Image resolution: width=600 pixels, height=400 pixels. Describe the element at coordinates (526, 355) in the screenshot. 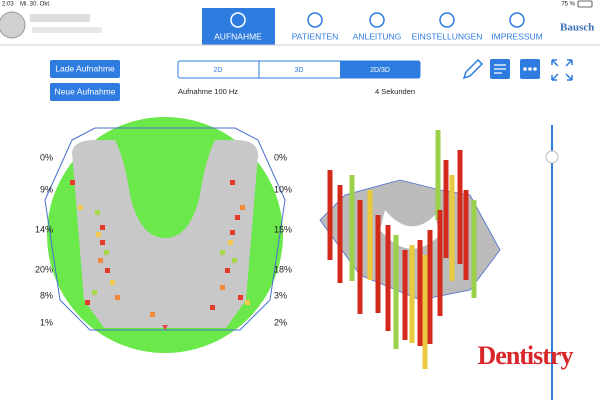

I see `watermark: Dentistry` at that location.